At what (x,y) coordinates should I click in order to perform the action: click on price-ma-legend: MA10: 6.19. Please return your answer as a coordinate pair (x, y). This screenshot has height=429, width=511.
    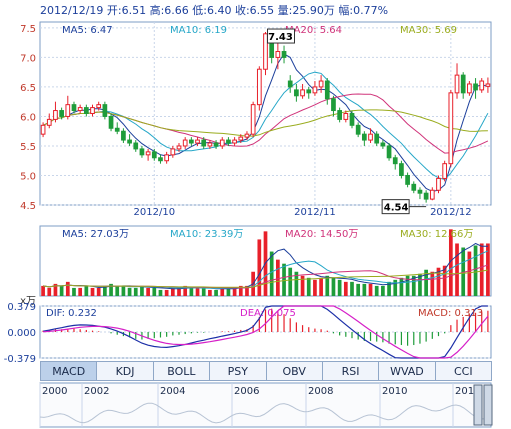
    Looking at the image, I should click on (198, 30).